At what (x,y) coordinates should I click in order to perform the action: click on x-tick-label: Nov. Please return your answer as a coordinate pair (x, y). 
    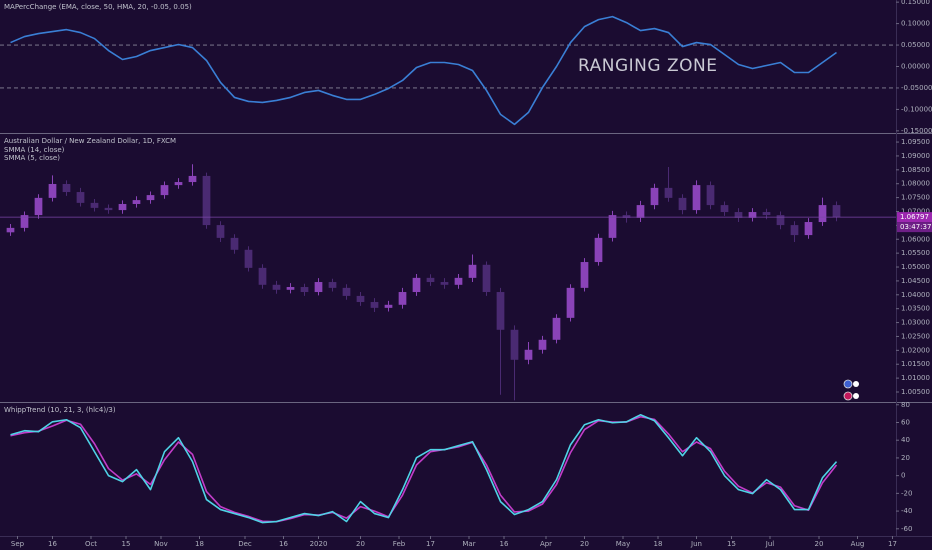
    Looking at the image, I should click on (161, 544).